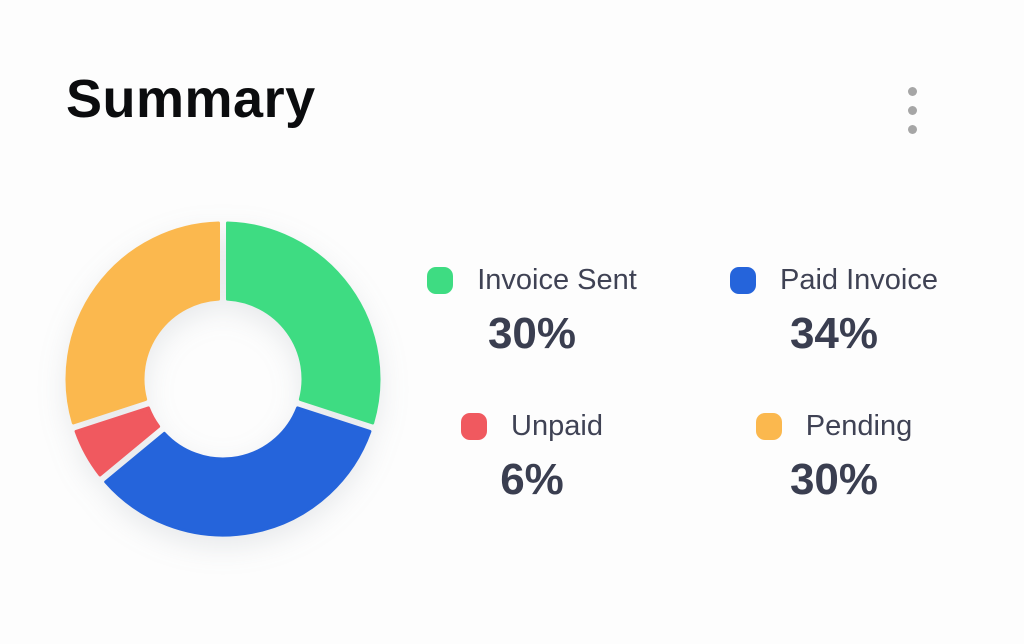 The width and height of the screenshot is (1024, 644). I want to click on legend-value: 34%, so click(834, 333).